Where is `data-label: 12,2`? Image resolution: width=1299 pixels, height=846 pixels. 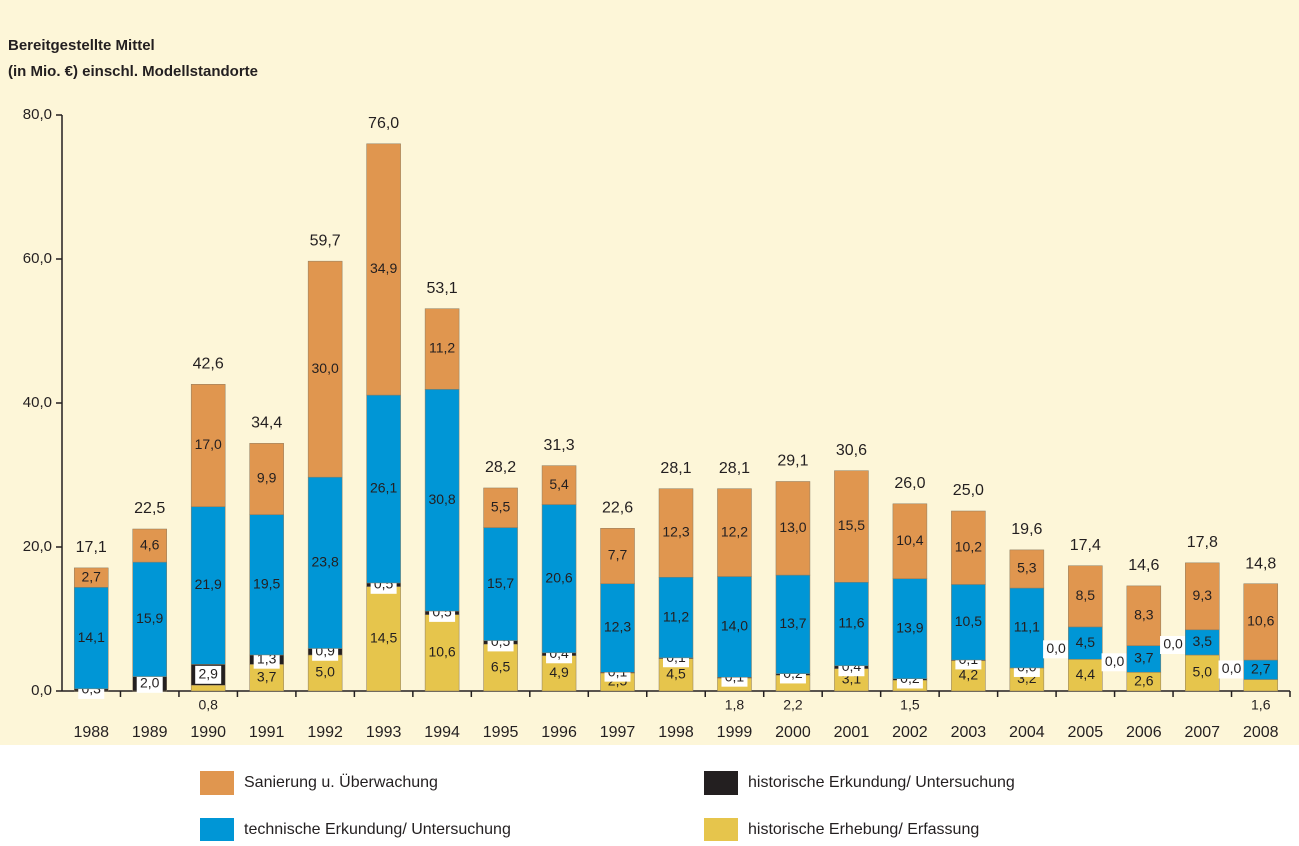
data-label: 12,2 is located at coordinates (734, 531).